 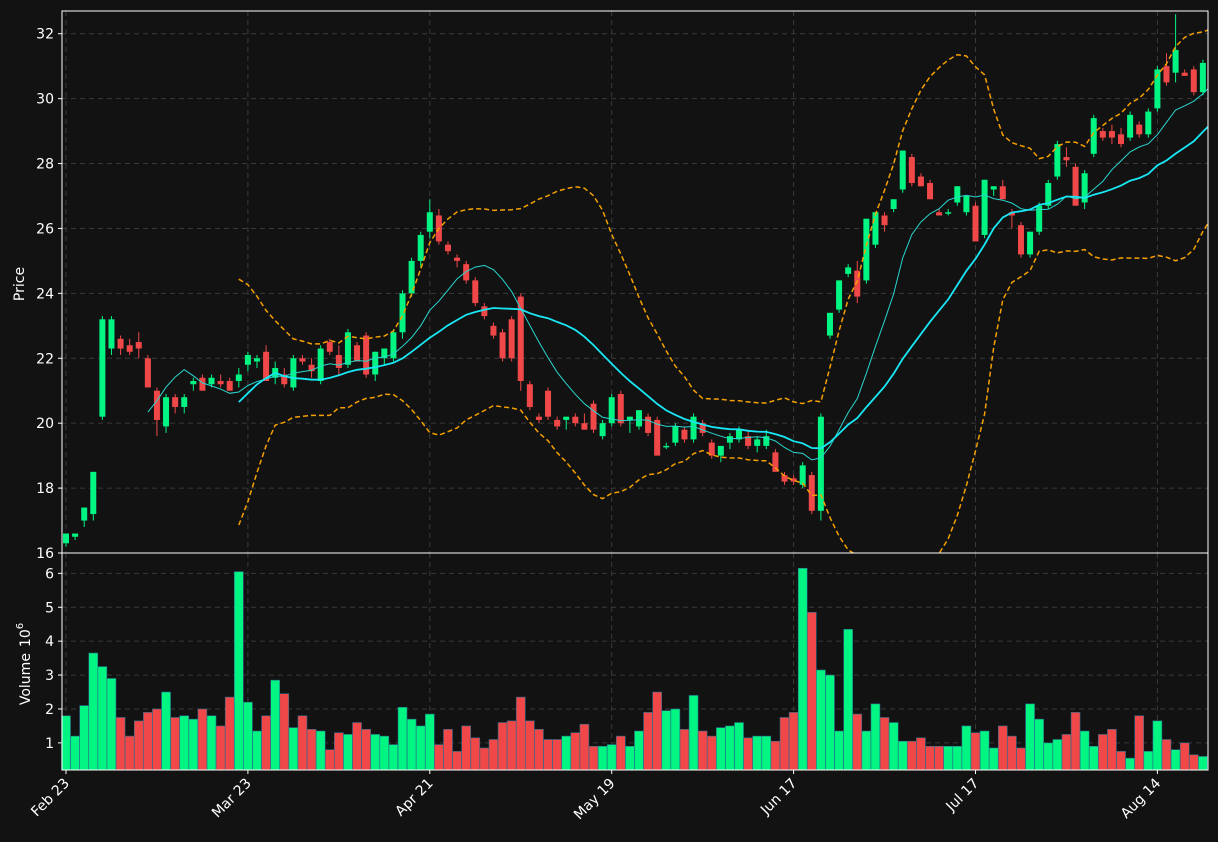 I want to click on volume-axis-label-exp-power: 6, so click(x=20, y=626).